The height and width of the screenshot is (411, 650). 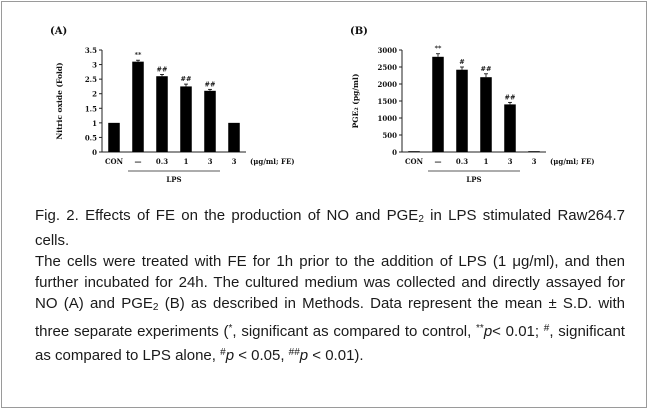 What do you see at coordinates (114, 161) in the screenshot?
I see `chart-a-x-tick-label: CON` at bounding box center [114, 161].